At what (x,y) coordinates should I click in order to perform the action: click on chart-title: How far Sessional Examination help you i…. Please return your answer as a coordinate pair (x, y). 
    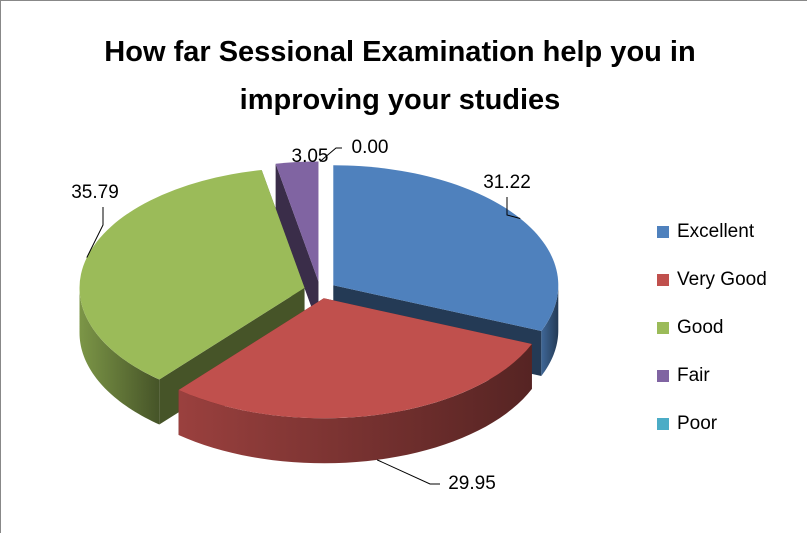
    Looking at the image, I should click on (400, 76).